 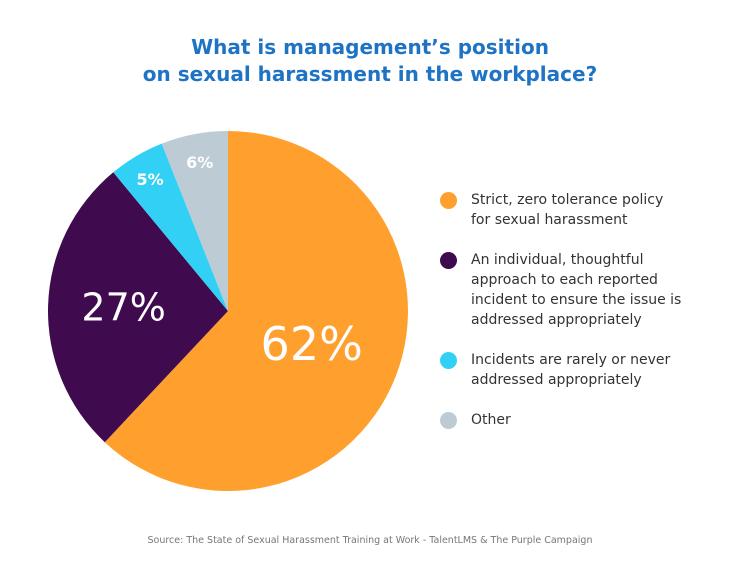 I want to click on data-label: 5%, so click(x=150, y=179).